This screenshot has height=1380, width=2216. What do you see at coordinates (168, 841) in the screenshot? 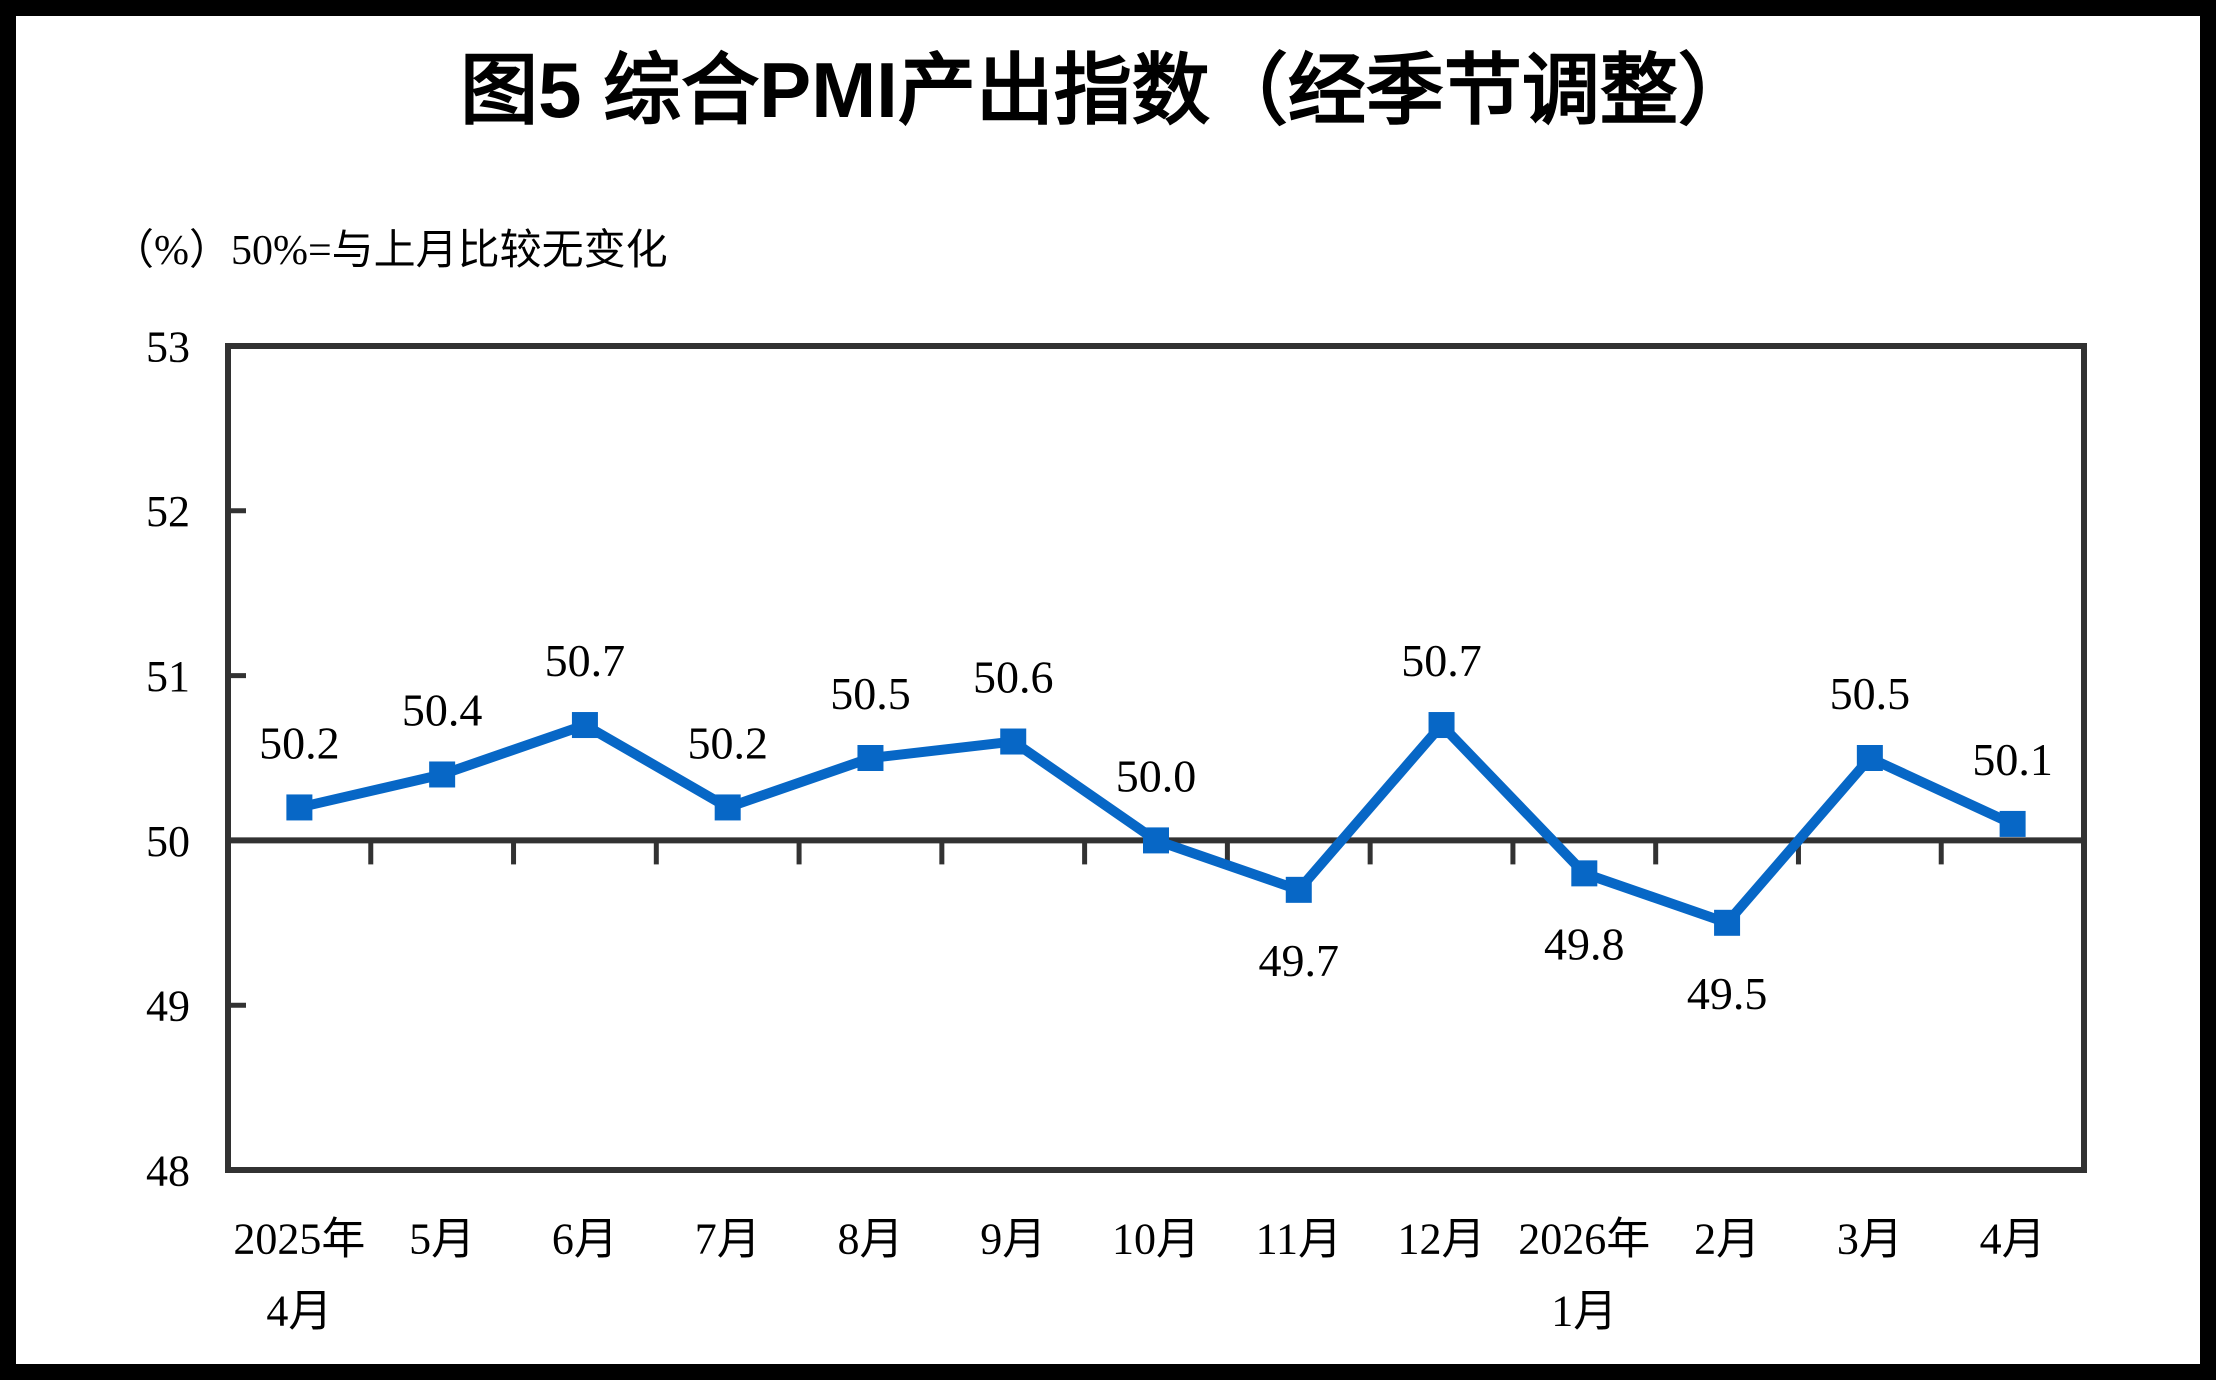
I see `y-tick-label: 50` at bounding box center [168, 841].